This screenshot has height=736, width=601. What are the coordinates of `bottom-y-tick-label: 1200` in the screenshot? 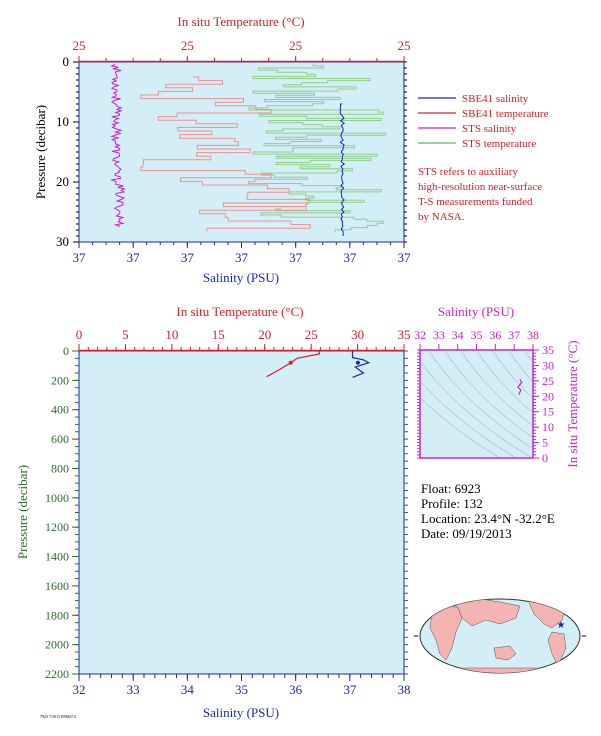 It's located at (57, 527).